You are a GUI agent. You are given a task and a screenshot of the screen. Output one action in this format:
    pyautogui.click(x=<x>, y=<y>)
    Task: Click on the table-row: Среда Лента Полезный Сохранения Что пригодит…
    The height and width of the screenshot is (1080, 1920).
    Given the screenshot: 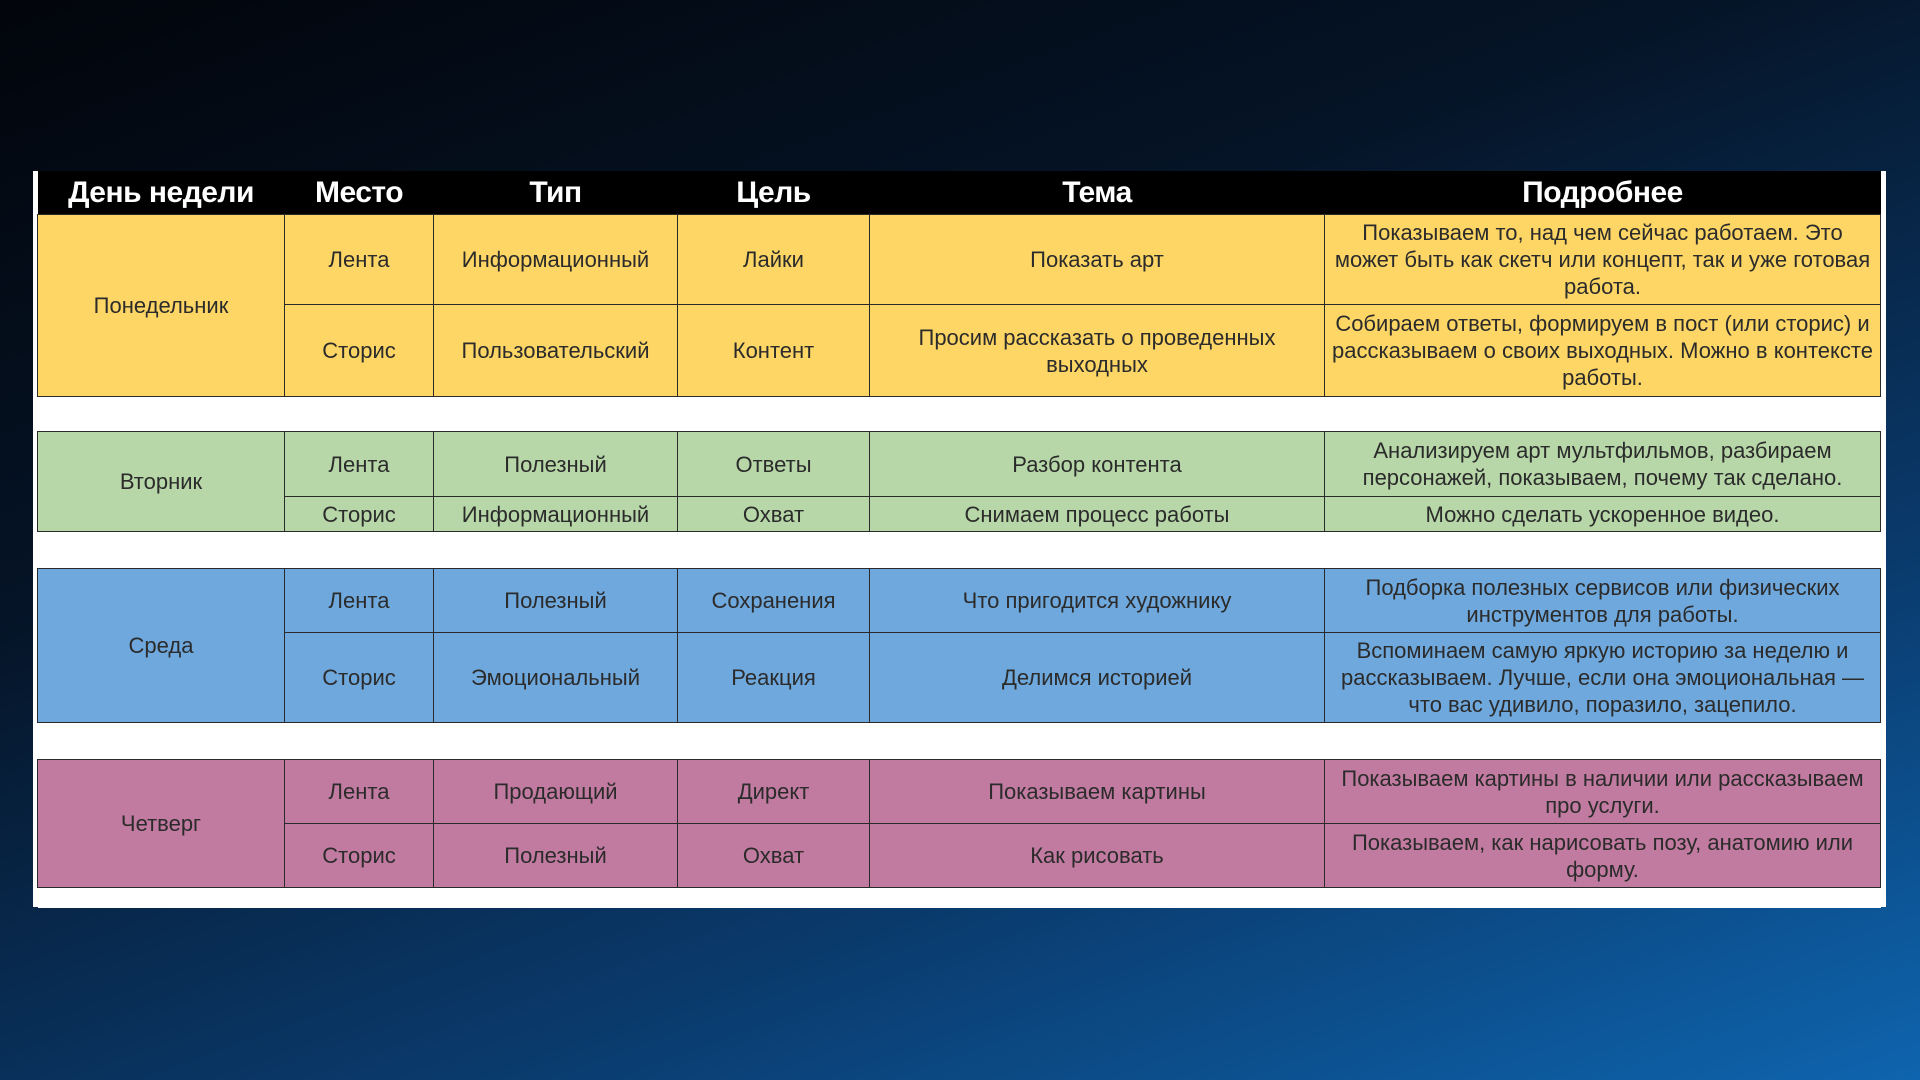 What is the action you would take?
    pyautogui.click(x=959, y=645)
    